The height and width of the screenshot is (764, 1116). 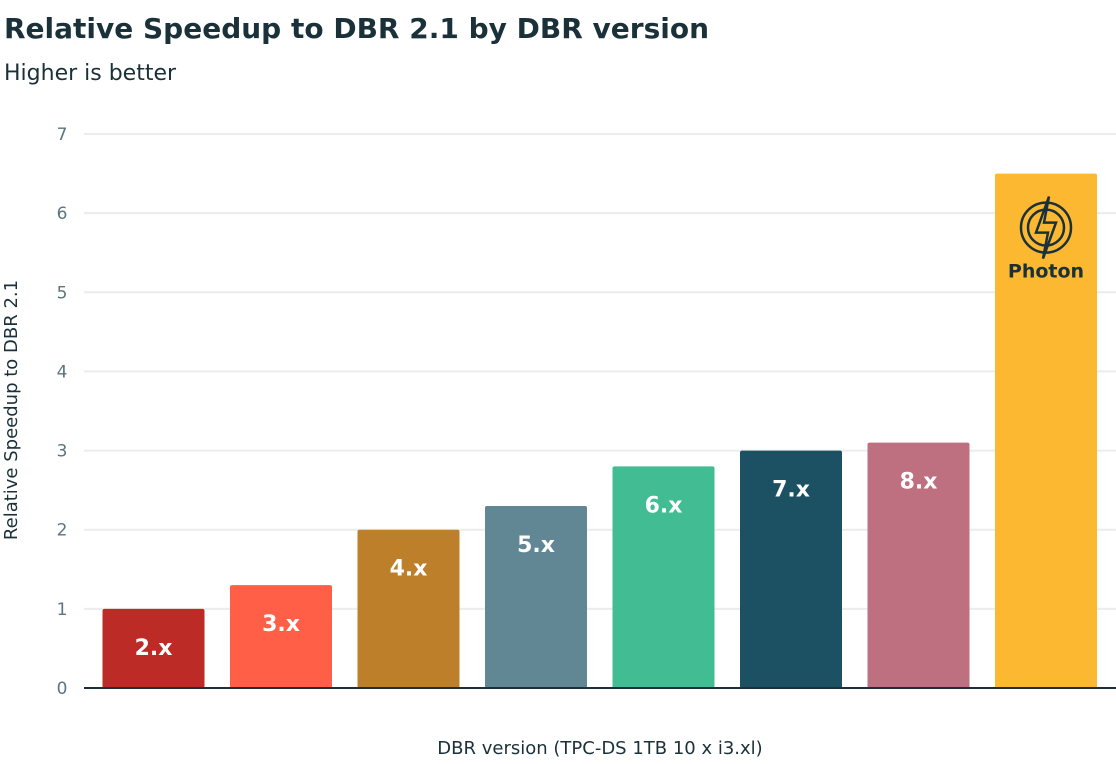 I want to click on y-tick-label: 5, so click(x=62, y=293).